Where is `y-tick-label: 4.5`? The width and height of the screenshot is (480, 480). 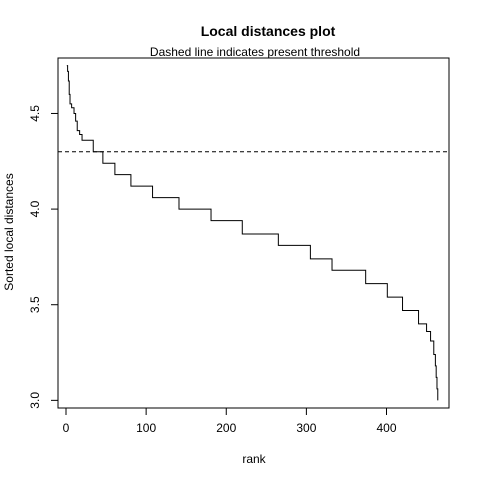
y-tick-label: 4.5 is located at coordinates (35, 113).